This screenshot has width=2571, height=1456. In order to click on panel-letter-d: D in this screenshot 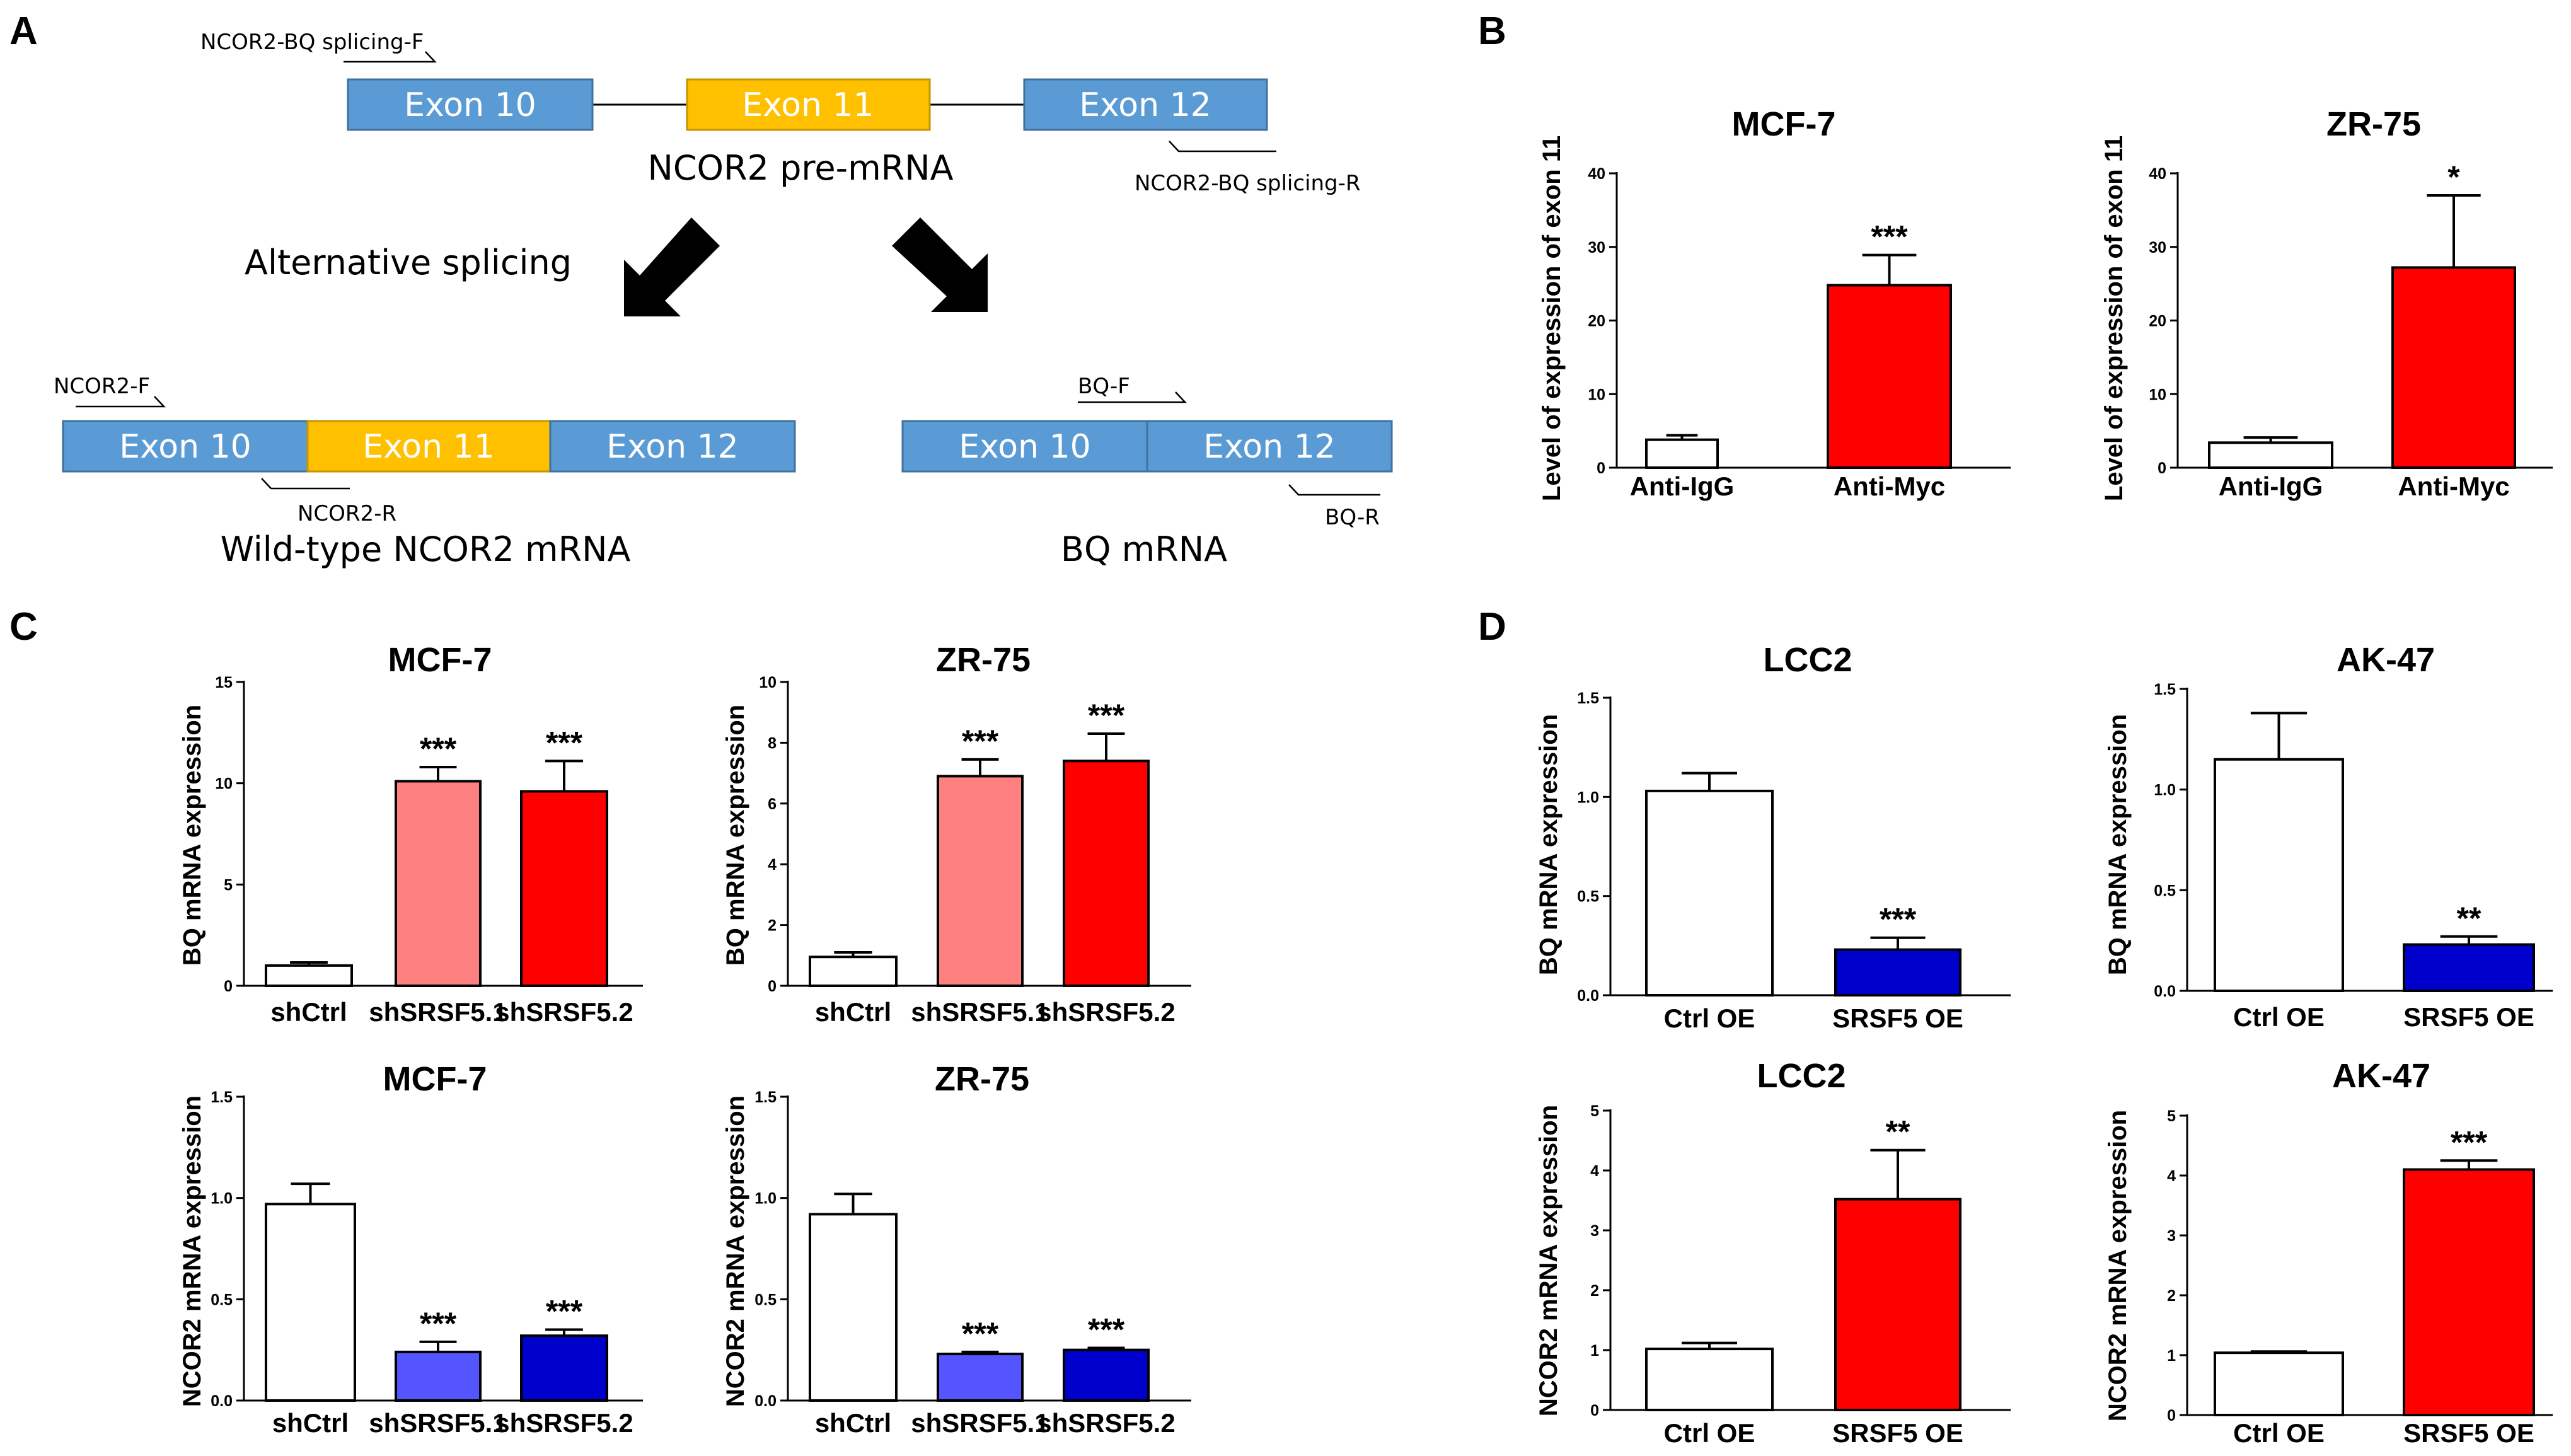, I will do `click(1492, 627)`.